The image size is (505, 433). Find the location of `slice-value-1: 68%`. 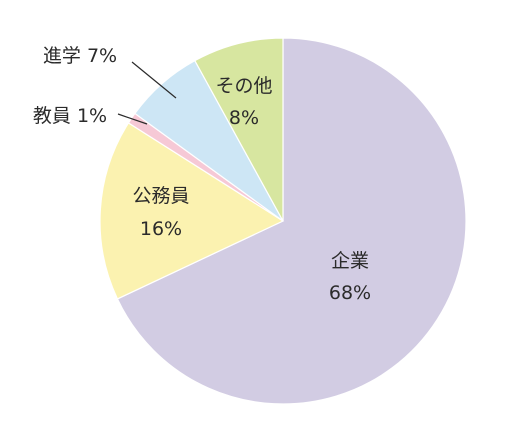

slice-value-1: 68% is located at coordinates (350, 293).